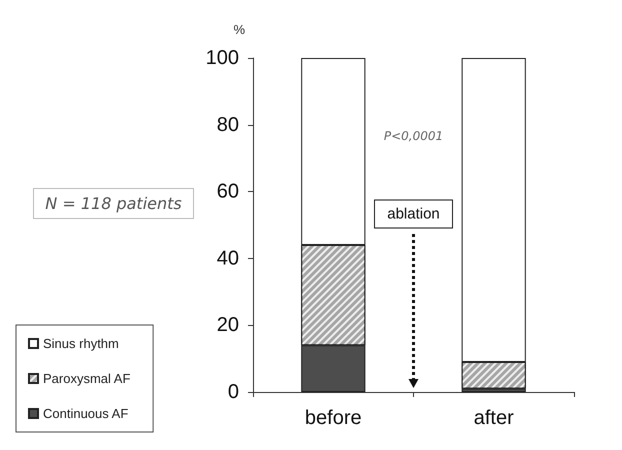 This screenshot has height=450, width=622. Describe the element at coordinates (413, 214) in the screenshot. I see `annotation: ablation` at that location.